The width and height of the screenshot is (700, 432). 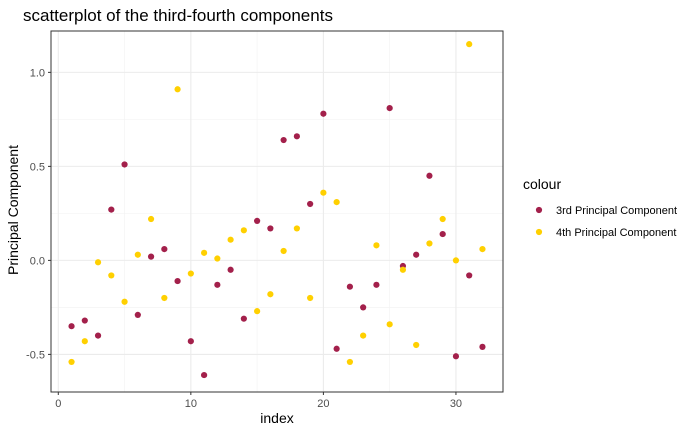 What do you see at coordinates (58, 404) in the screenshot?
I see `x-tick-label: 0` at bounding box center [58, 404].